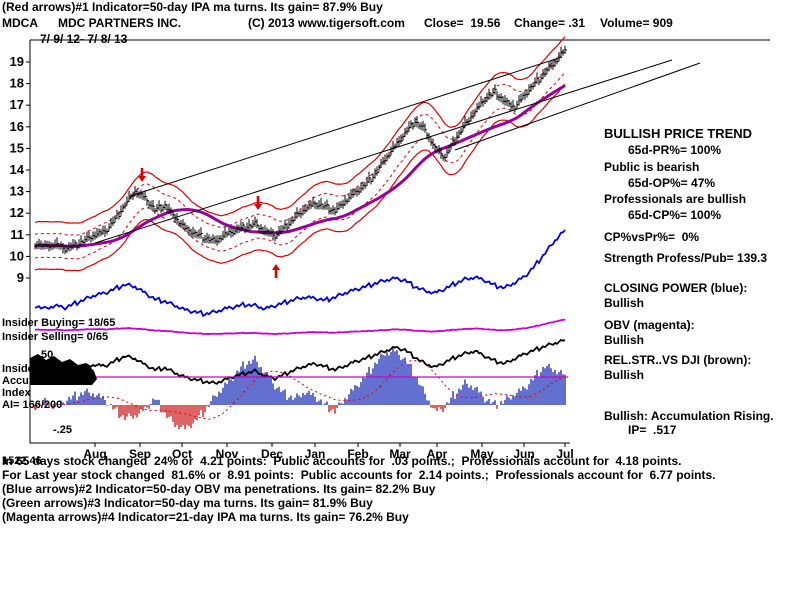 The image size is (800, 600). Describe the element at coordinates (17, 191) in the screenshot. I see `svg-text: 13` at that location.